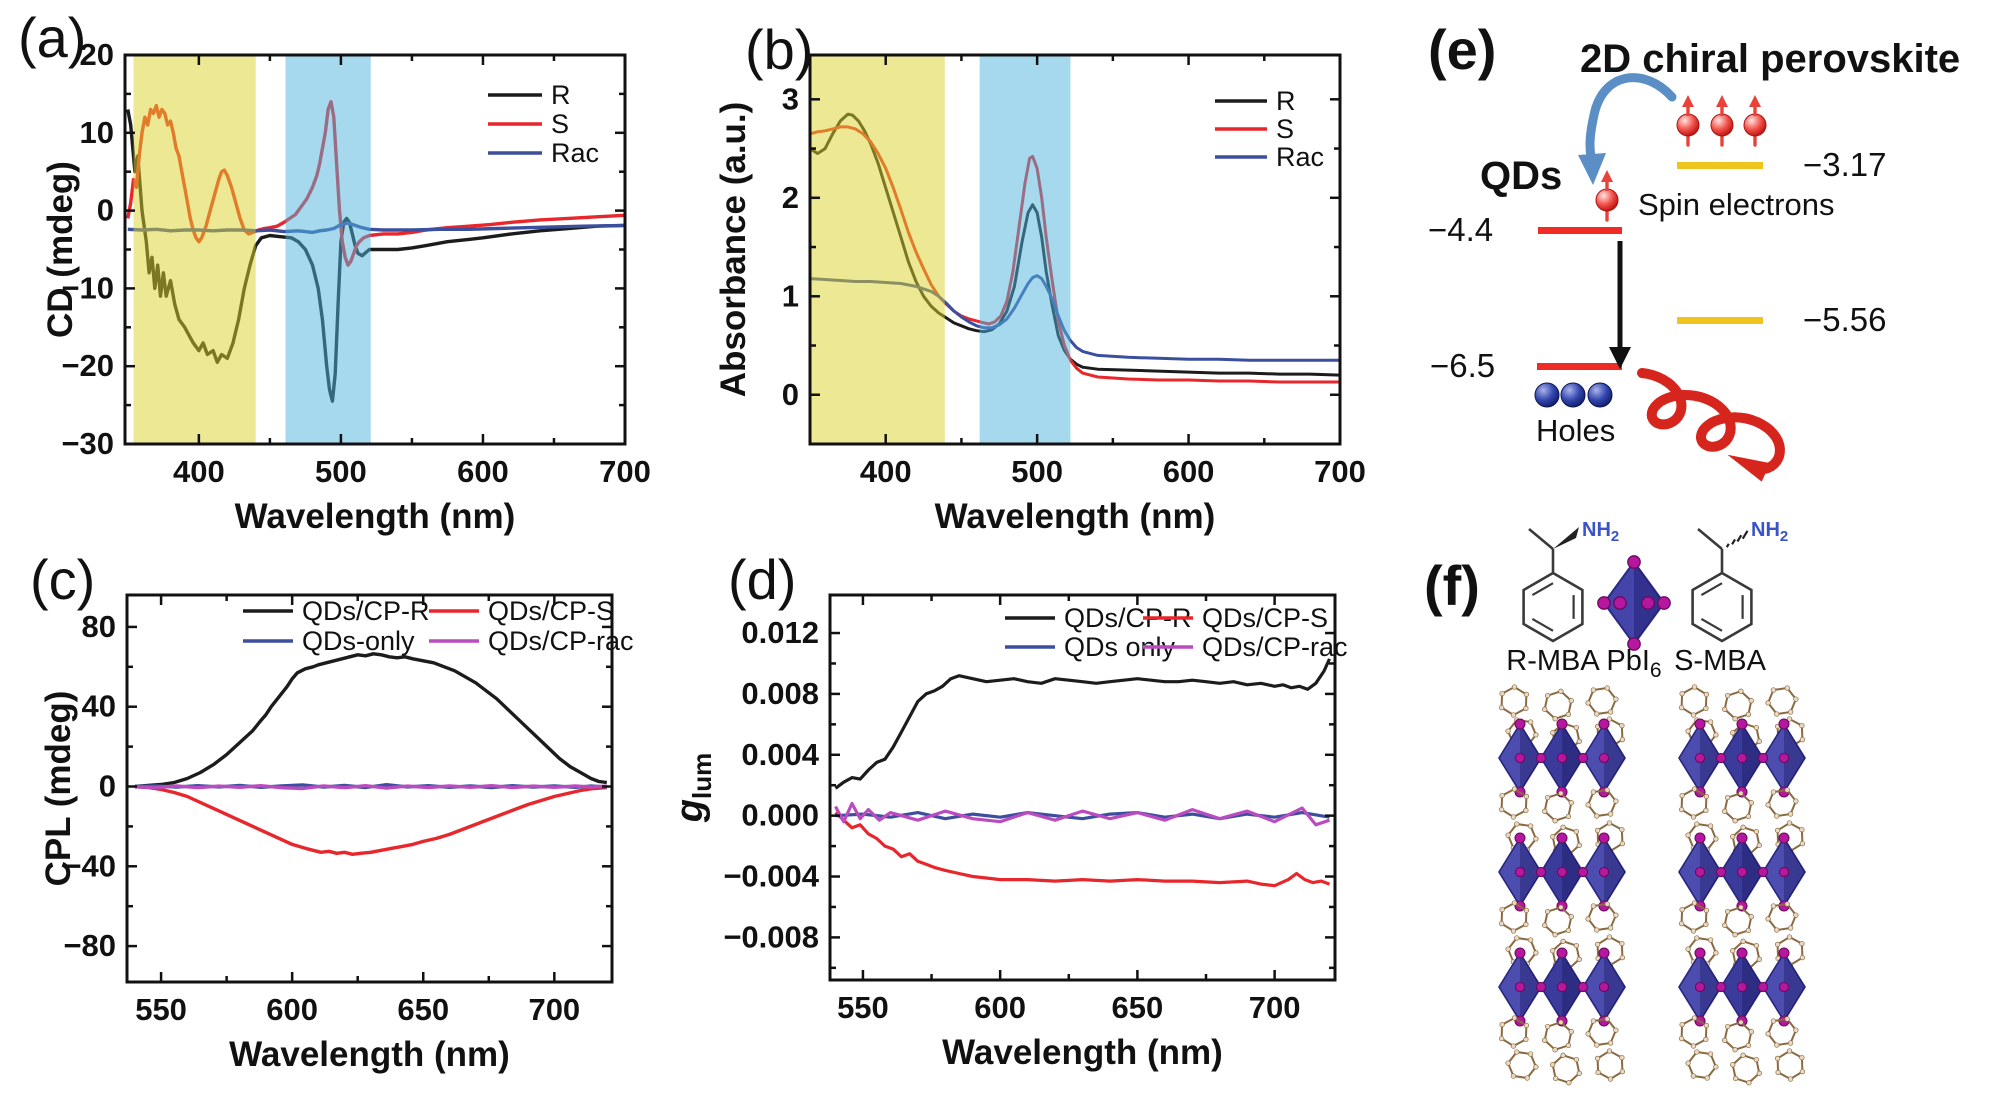  I want to click on recombination-arrow-icon, so click(1620, 305).